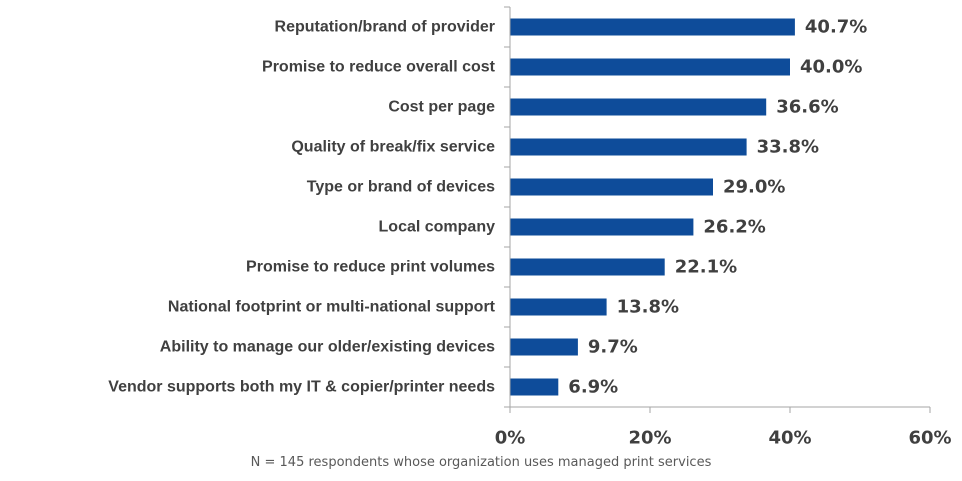 This screenshot has height=481, width=962. What do you see at coordinates (789, 438) in the screenshot?
I see `x-tick-label: 40%` at bounding box center [789, 438].